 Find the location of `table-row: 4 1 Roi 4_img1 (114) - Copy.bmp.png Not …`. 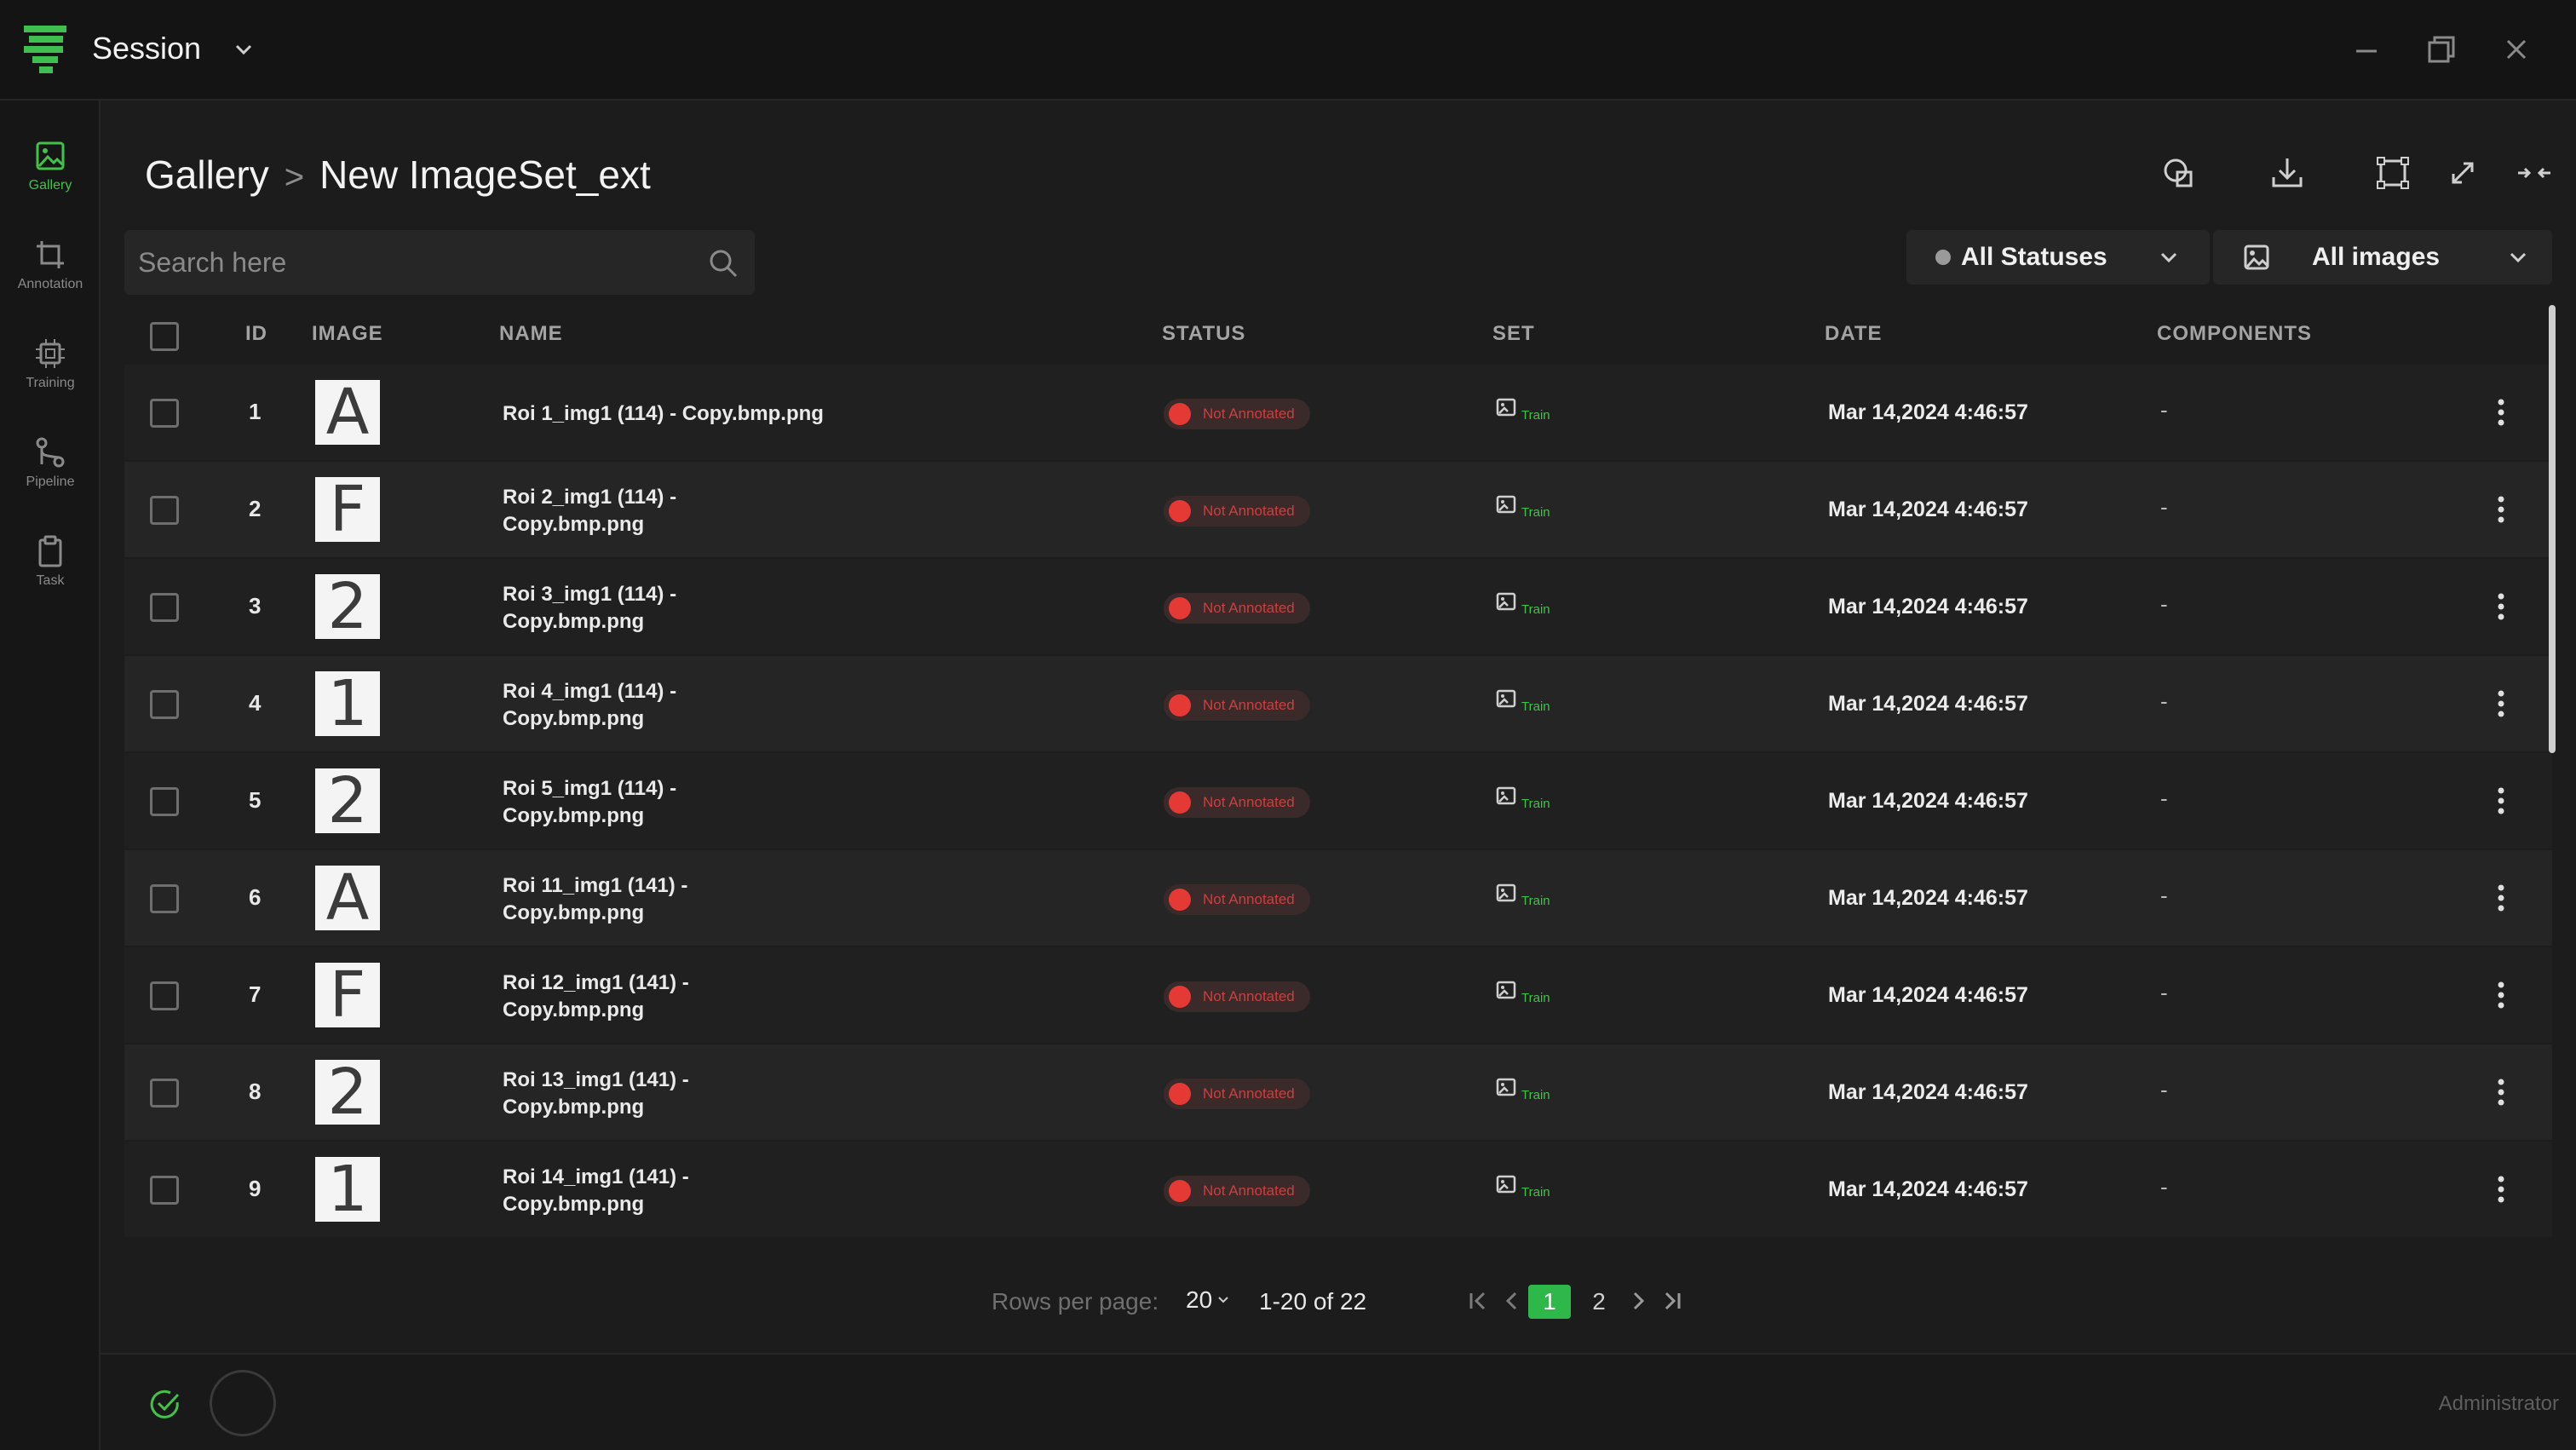

table-row: 4 1 Roi 4_img1 (114) - Copy.bmp.png Not … is located at coordinates (1338, 704).